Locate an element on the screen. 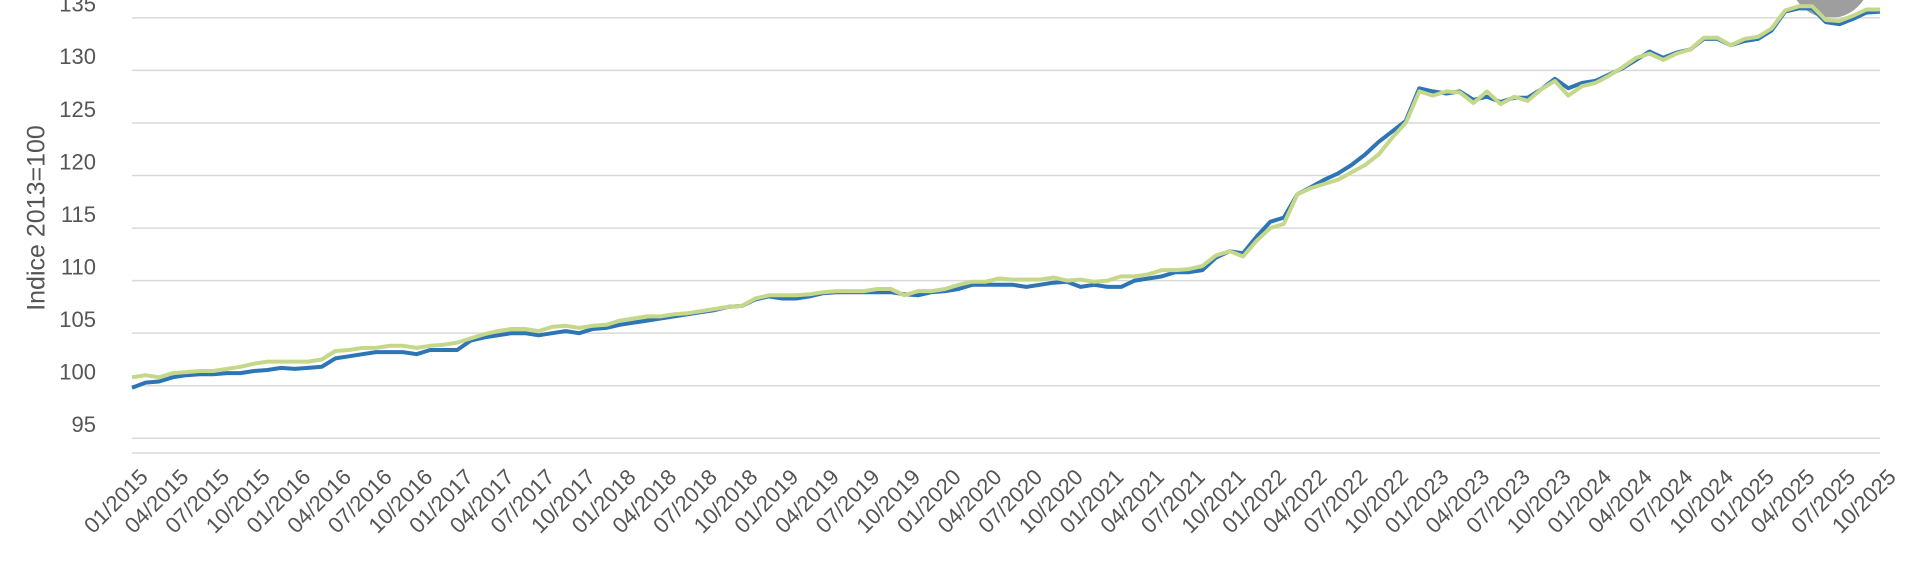  y-tick-label: 110 is located at coordinates (78, 266).